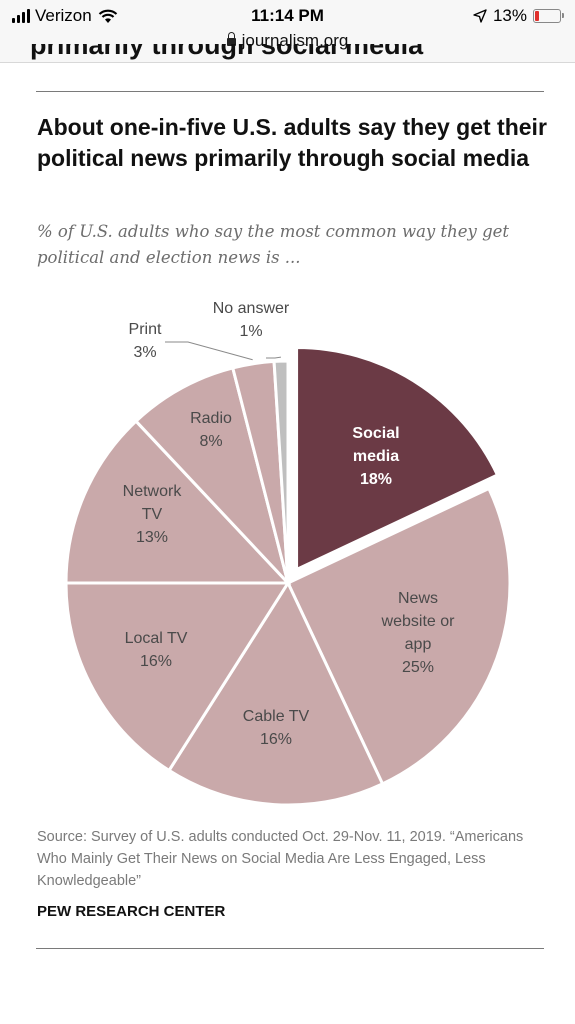 Image resolution: width=575 pixels, height=1024 pixels. What do you see at coordinates (231, 39) in the screenshot?
I see `lock-icon` at bounding box center [231, 39].